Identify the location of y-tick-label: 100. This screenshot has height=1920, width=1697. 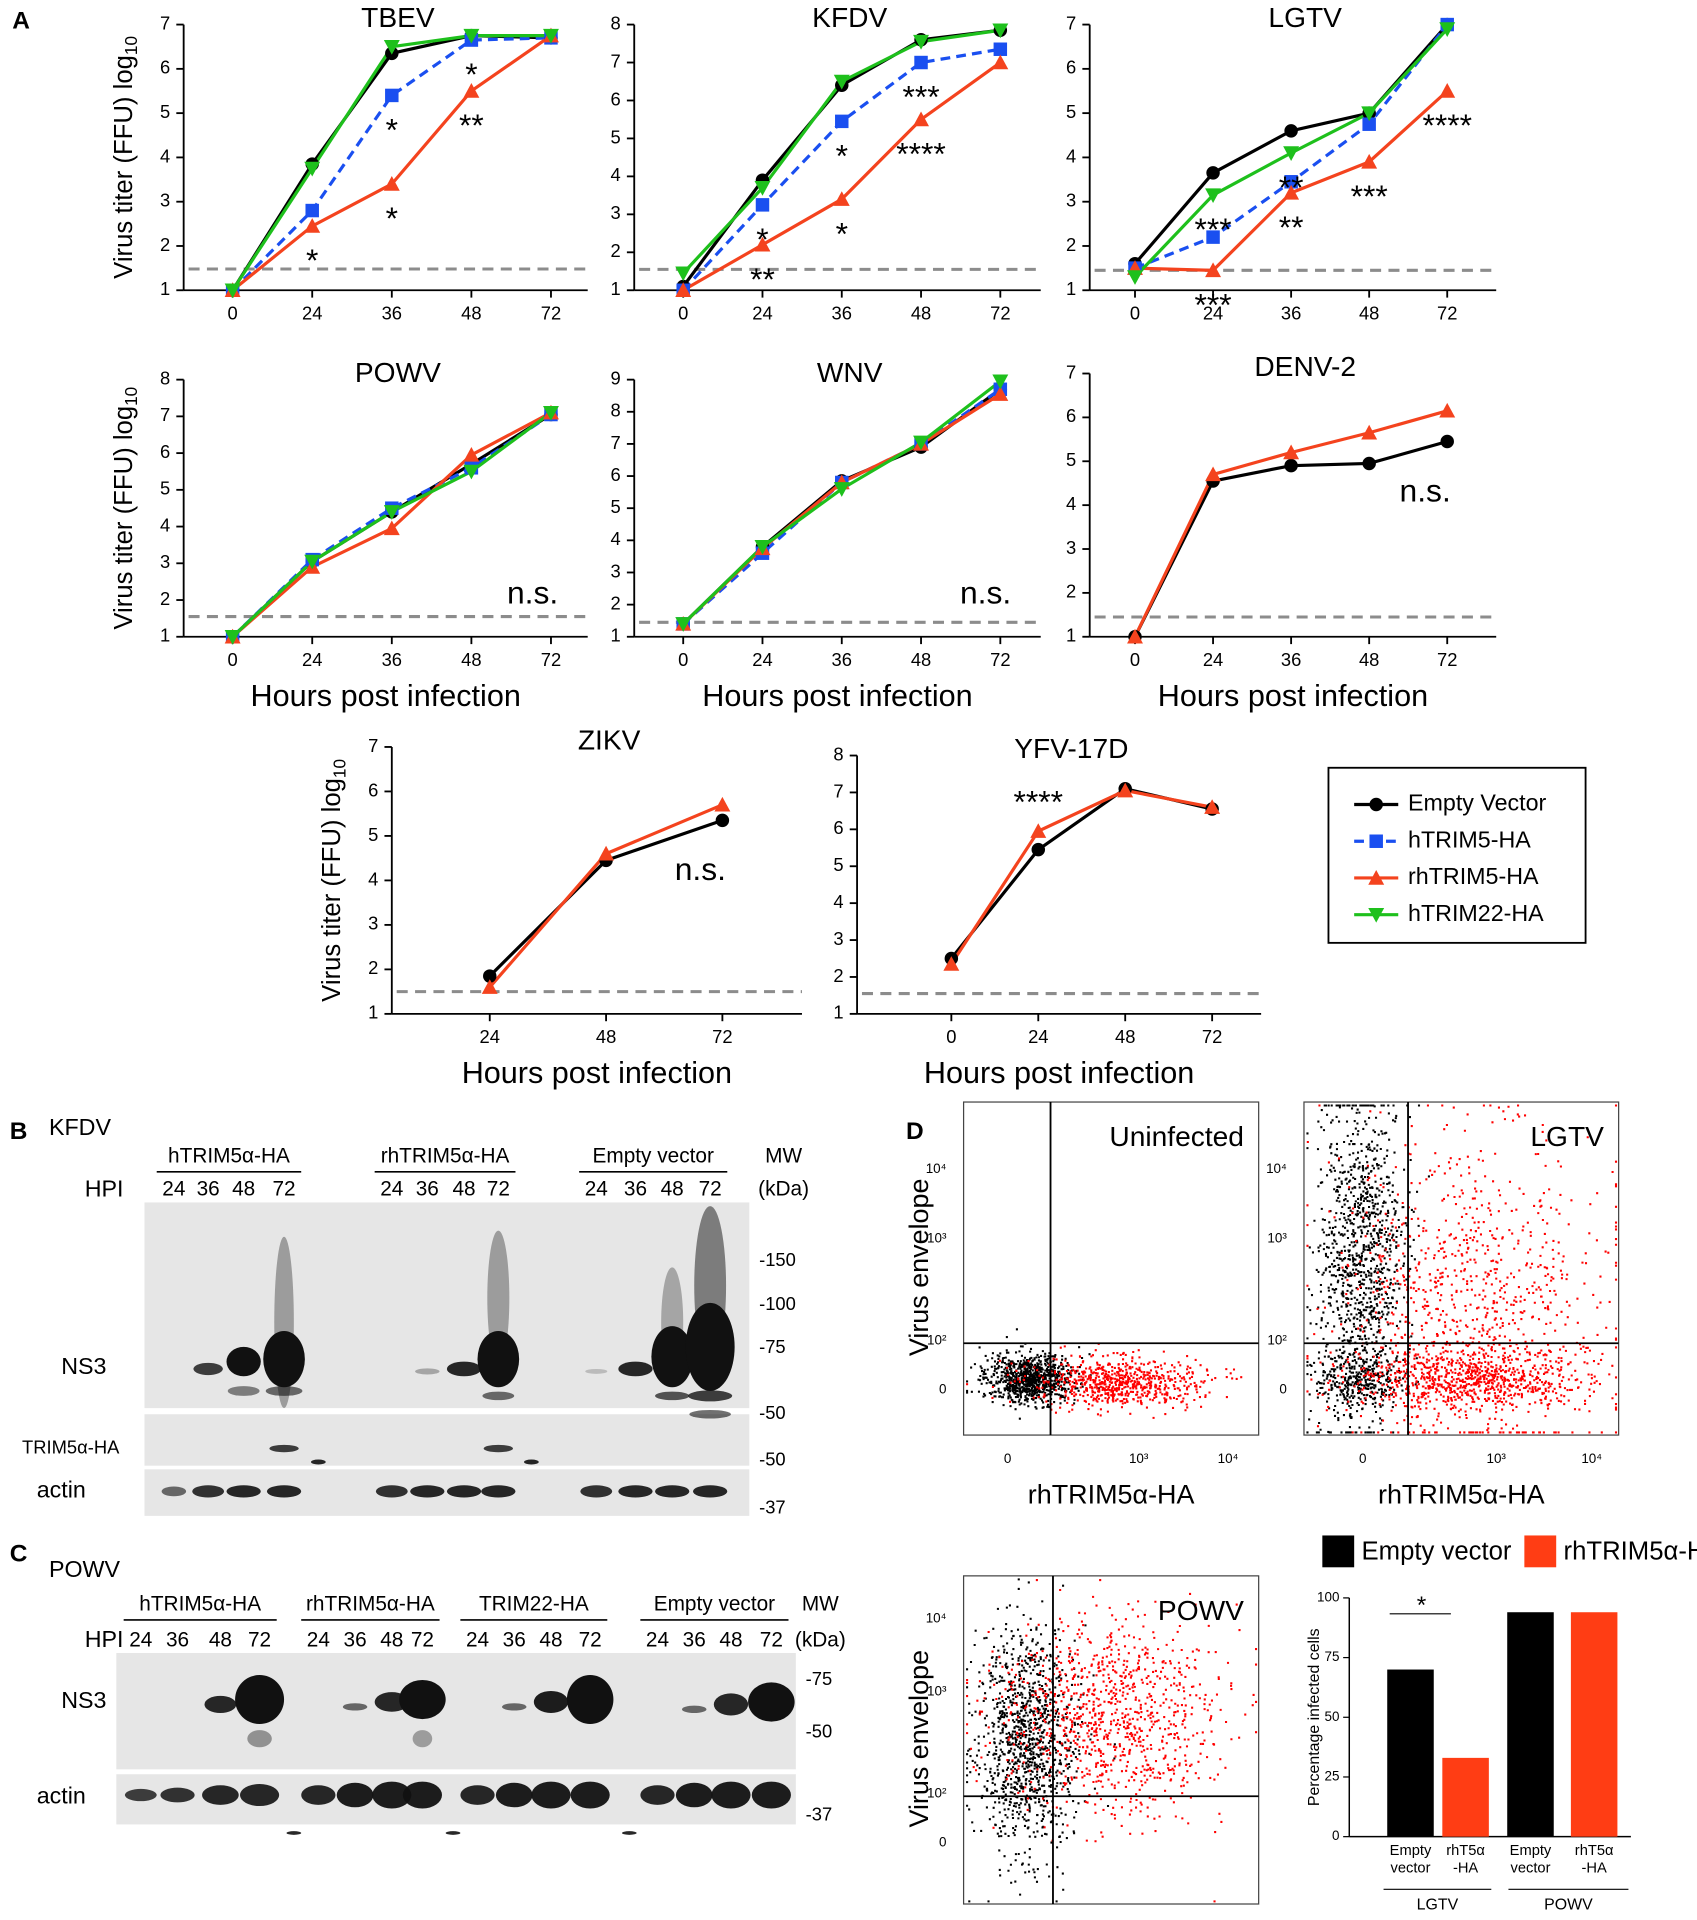
(1328, 1596).